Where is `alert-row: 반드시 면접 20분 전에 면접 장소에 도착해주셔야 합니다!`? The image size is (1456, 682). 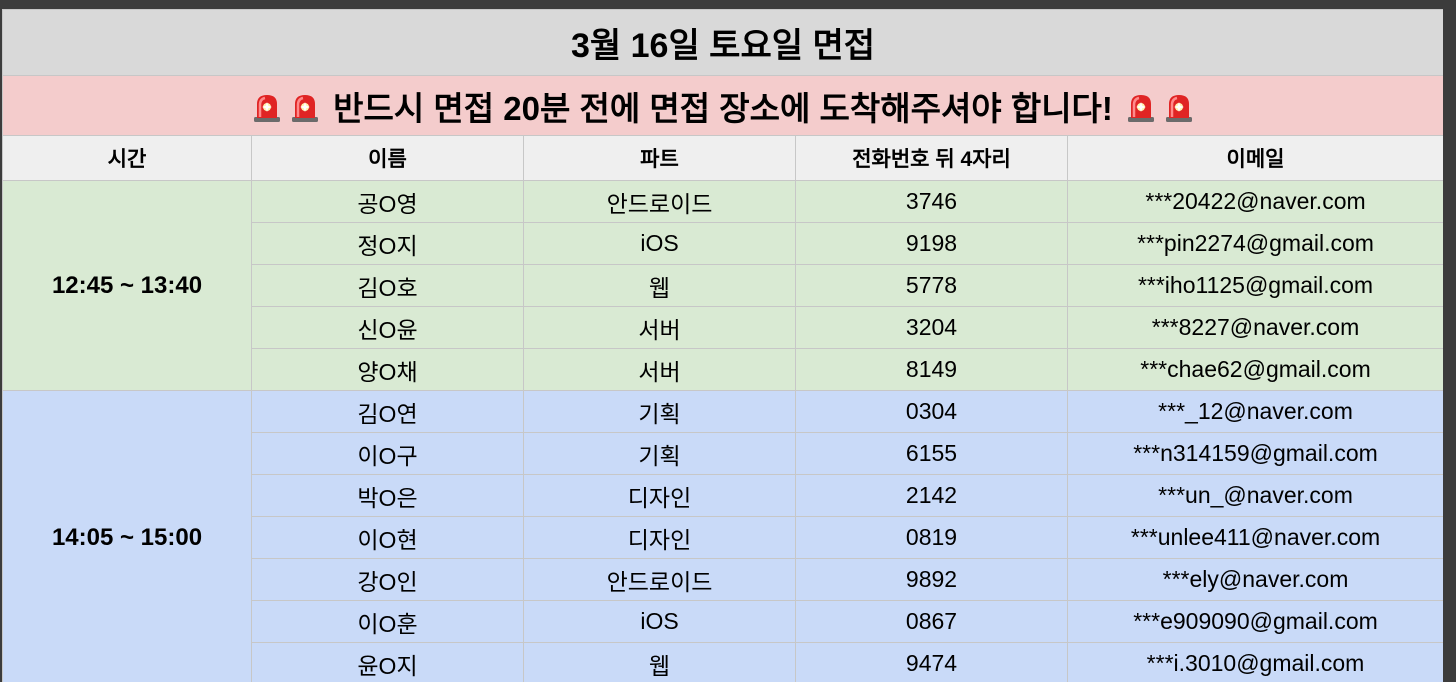 alert-row: 반드시 면접 20분 전에 면접 장소에 도착해주셔야 합니다! is located at coordinates (722, 105).